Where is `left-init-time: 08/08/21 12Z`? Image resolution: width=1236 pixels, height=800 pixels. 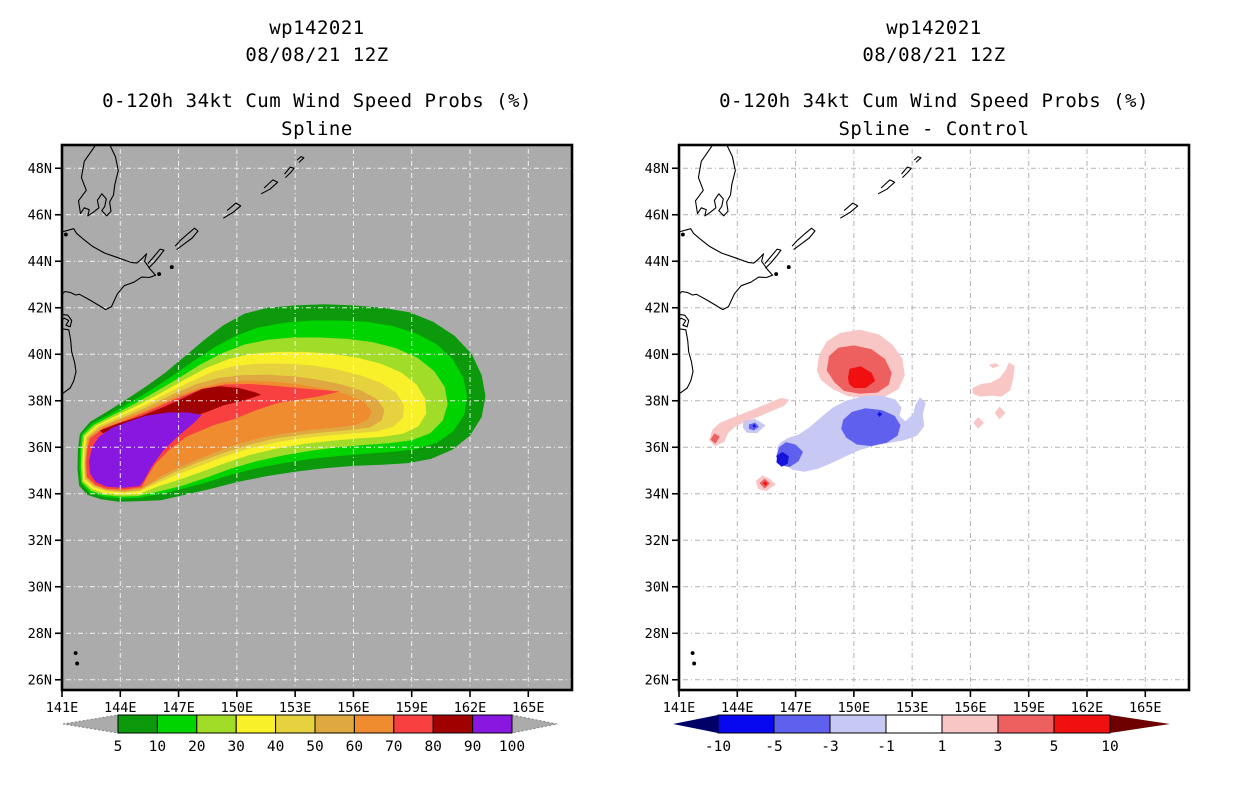
left-init-time: 08/08/21 12Z is located at coordinates (317, 55).